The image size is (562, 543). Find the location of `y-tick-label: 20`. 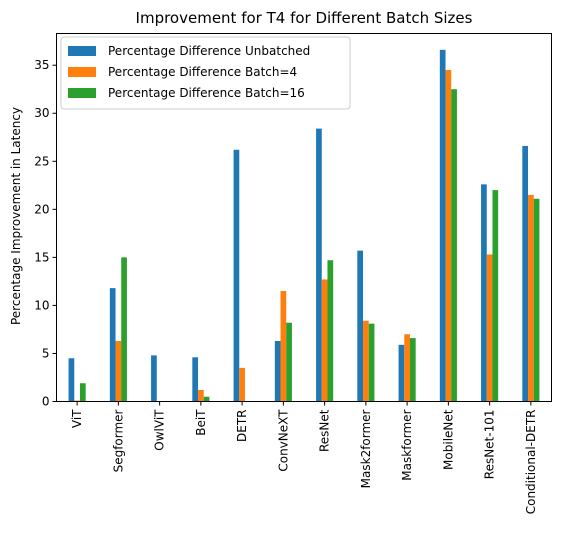

y-tick-label: 20 is located at coordinates (41, 209).